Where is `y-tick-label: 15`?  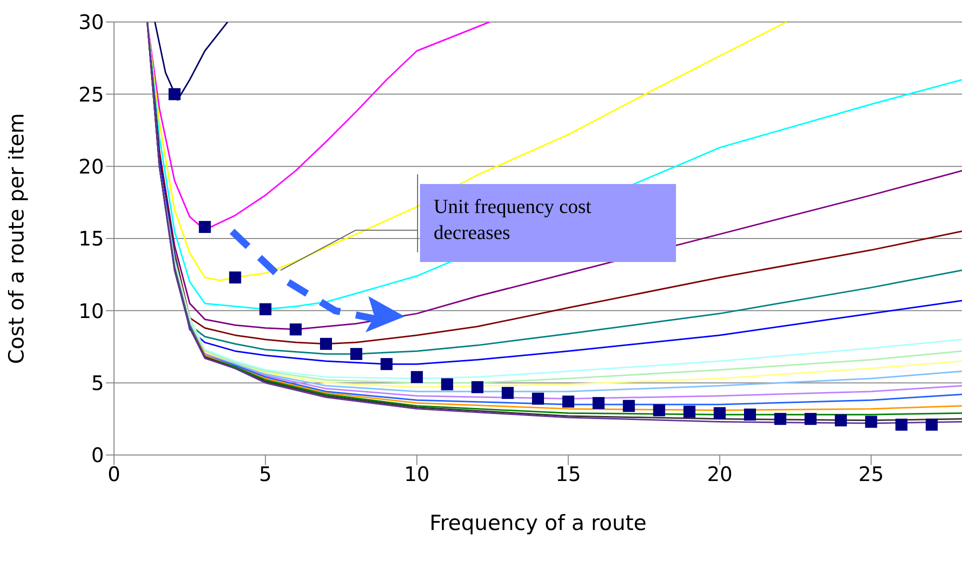
y-tick-label: 15 is located at coordinates (91, 238).